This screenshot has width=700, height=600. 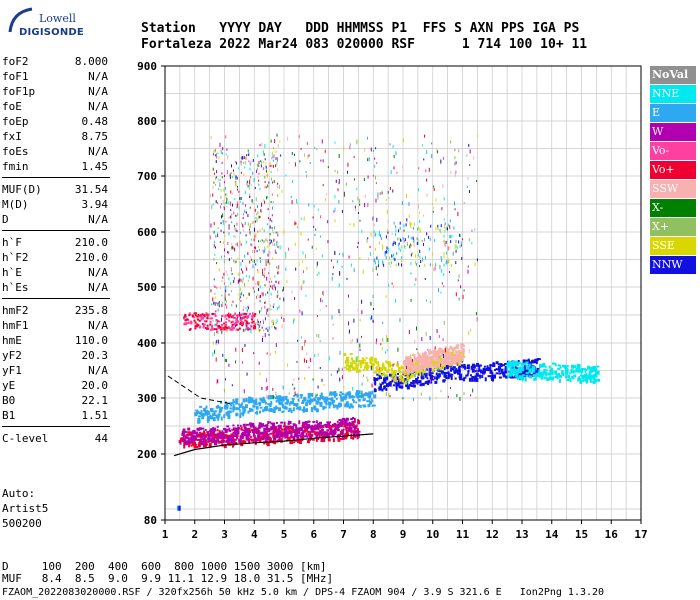 What do you see at coordinates (55, 242) in the screenshot?
I see `param-row: h`F 210.0` at bounding box center [55, 242].